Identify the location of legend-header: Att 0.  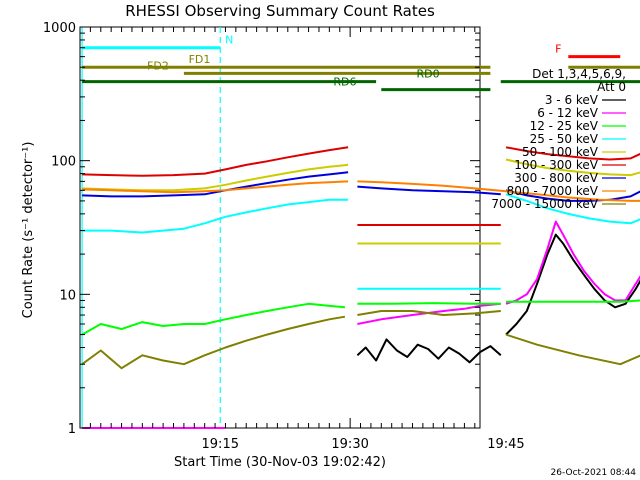
(611, 87).